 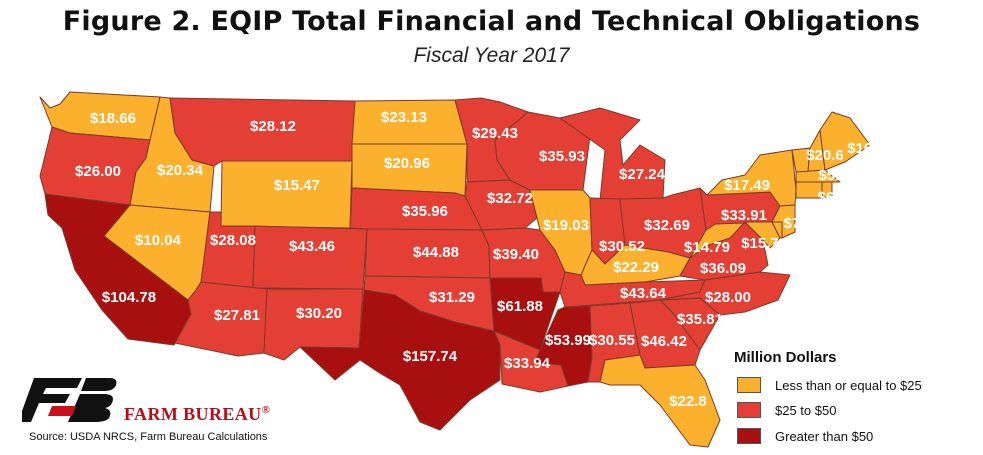 I want to click on state-value-WI: $35.93, so click(x=562, y=156).